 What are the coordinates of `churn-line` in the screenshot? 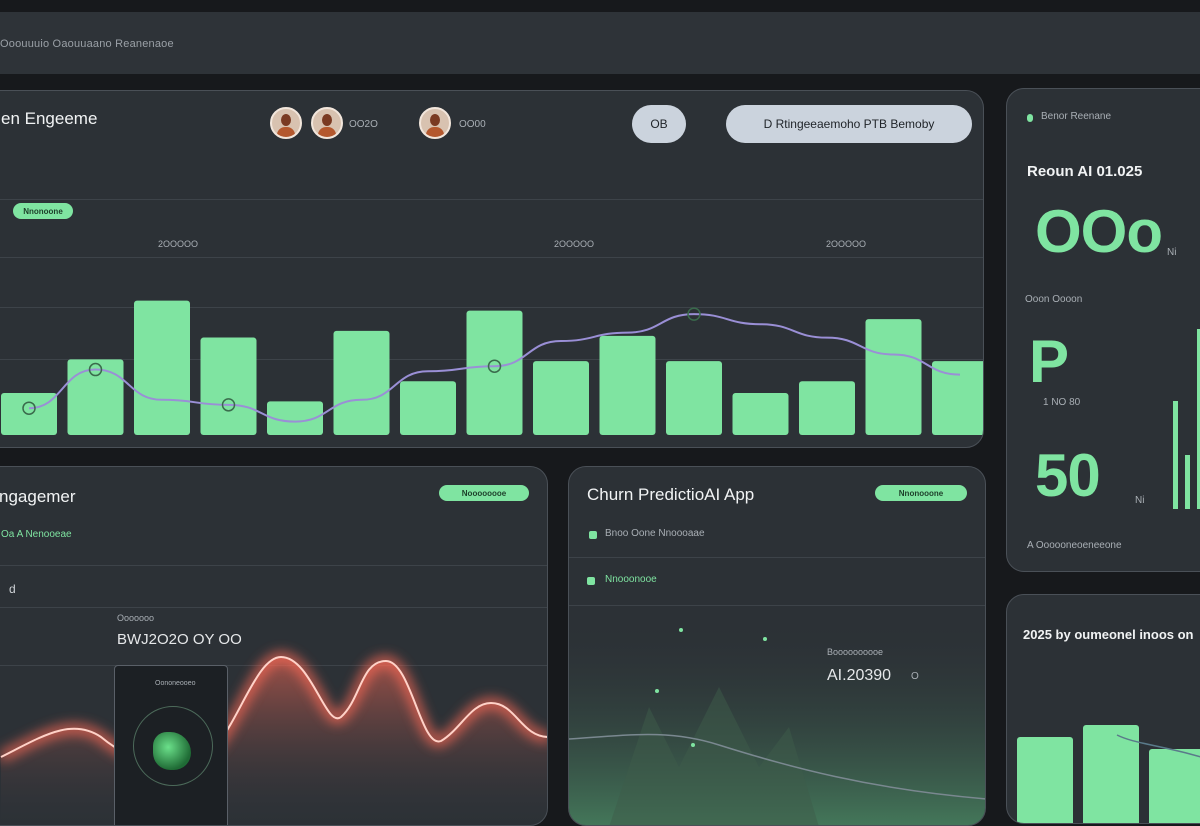 It's located at (777, 766).